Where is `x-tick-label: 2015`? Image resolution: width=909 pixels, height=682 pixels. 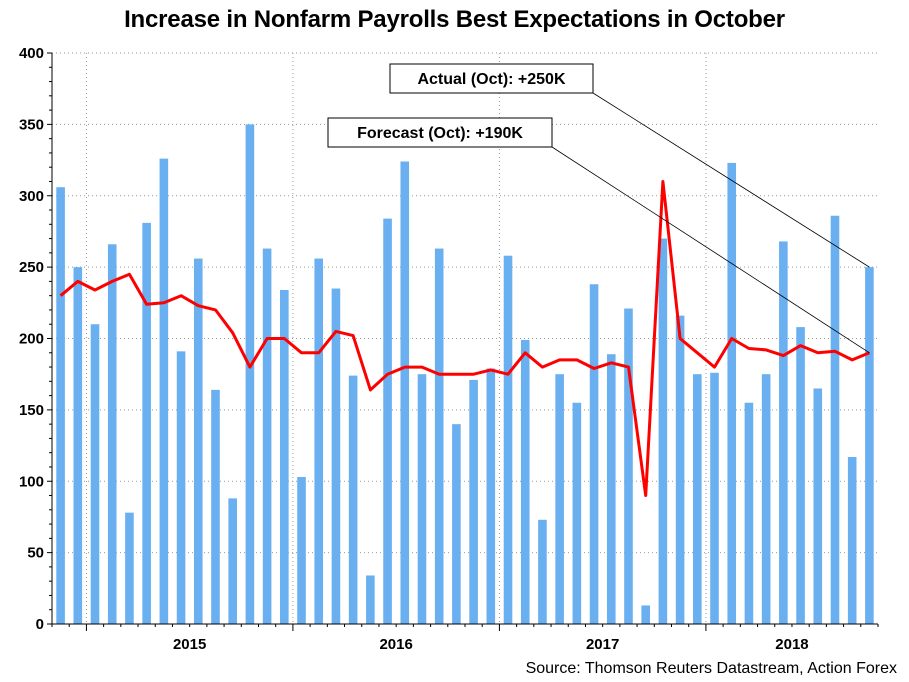 x-tick-label: 2015 is located at coordinates (189, 644).